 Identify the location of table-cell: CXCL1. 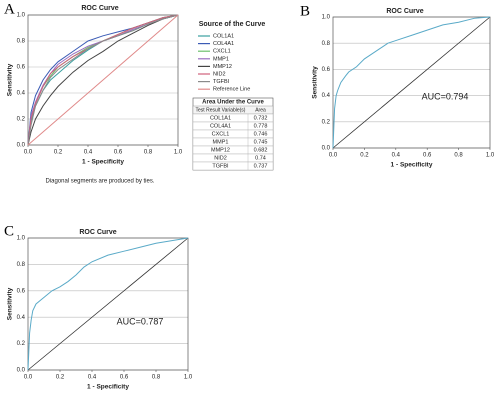
(221, 134).